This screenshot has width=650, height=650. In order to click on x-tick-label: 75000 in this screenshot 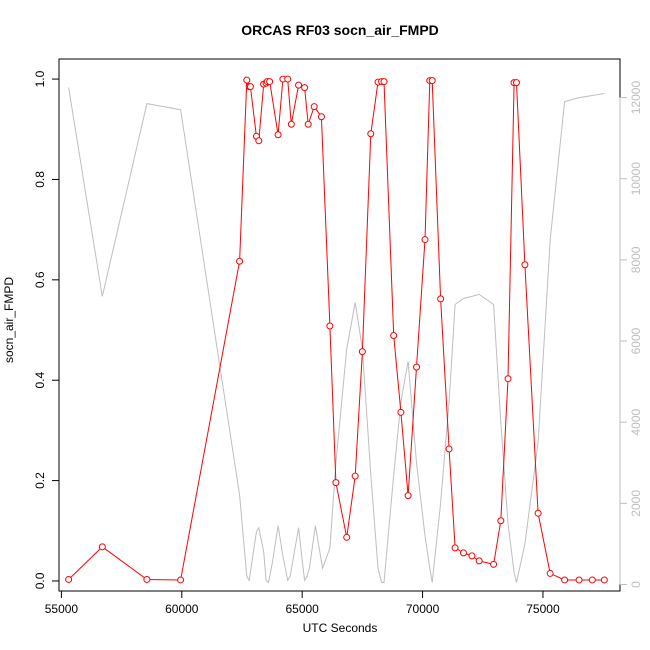, I will do `click(543, 609)`.